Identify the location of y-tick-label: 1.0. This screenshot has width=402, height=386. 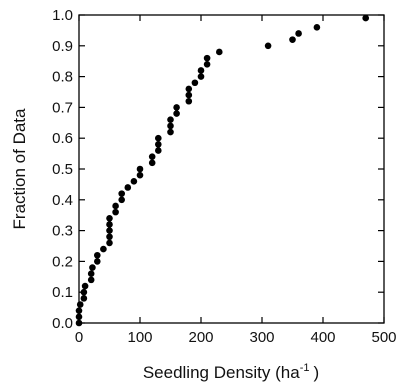
(62, 15).